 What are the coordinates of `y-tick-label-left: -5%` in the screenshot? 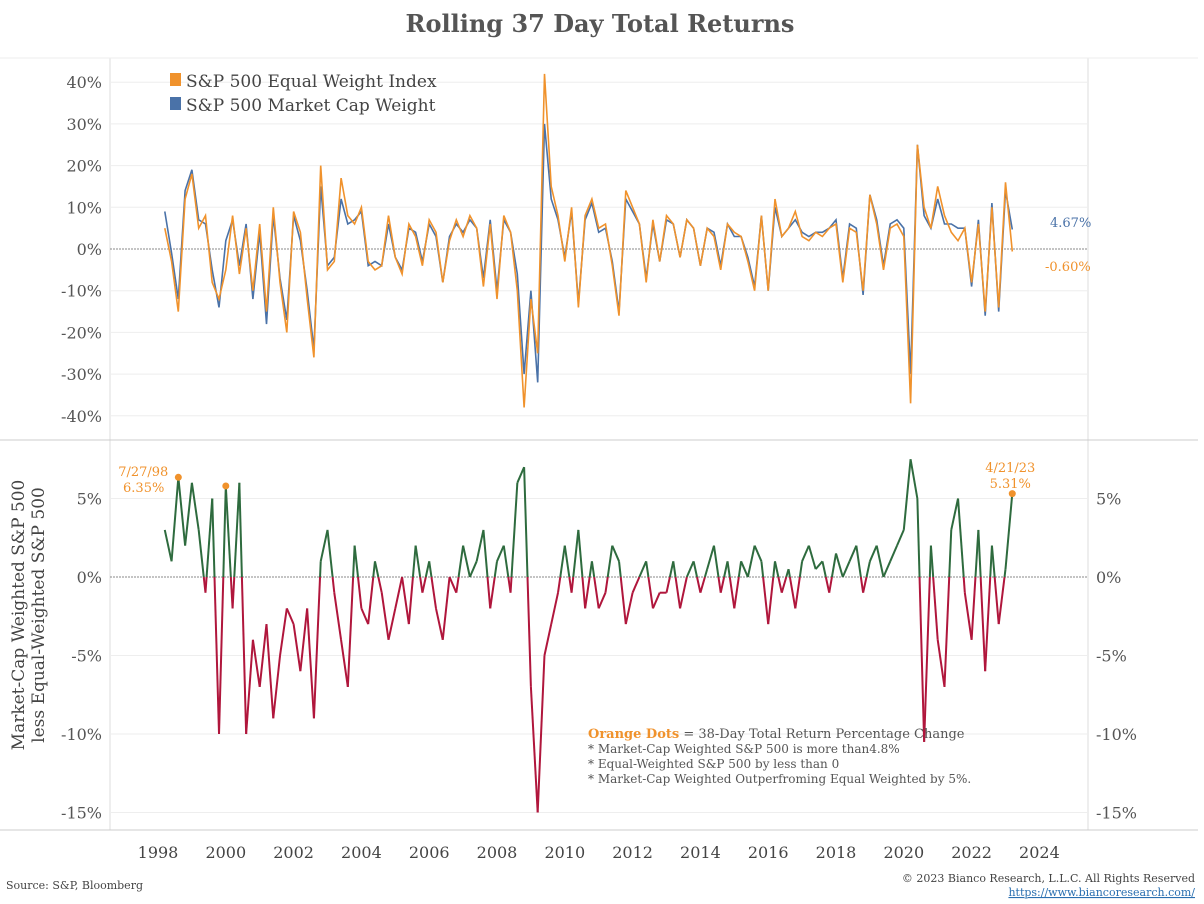 It's located at (86, 656).